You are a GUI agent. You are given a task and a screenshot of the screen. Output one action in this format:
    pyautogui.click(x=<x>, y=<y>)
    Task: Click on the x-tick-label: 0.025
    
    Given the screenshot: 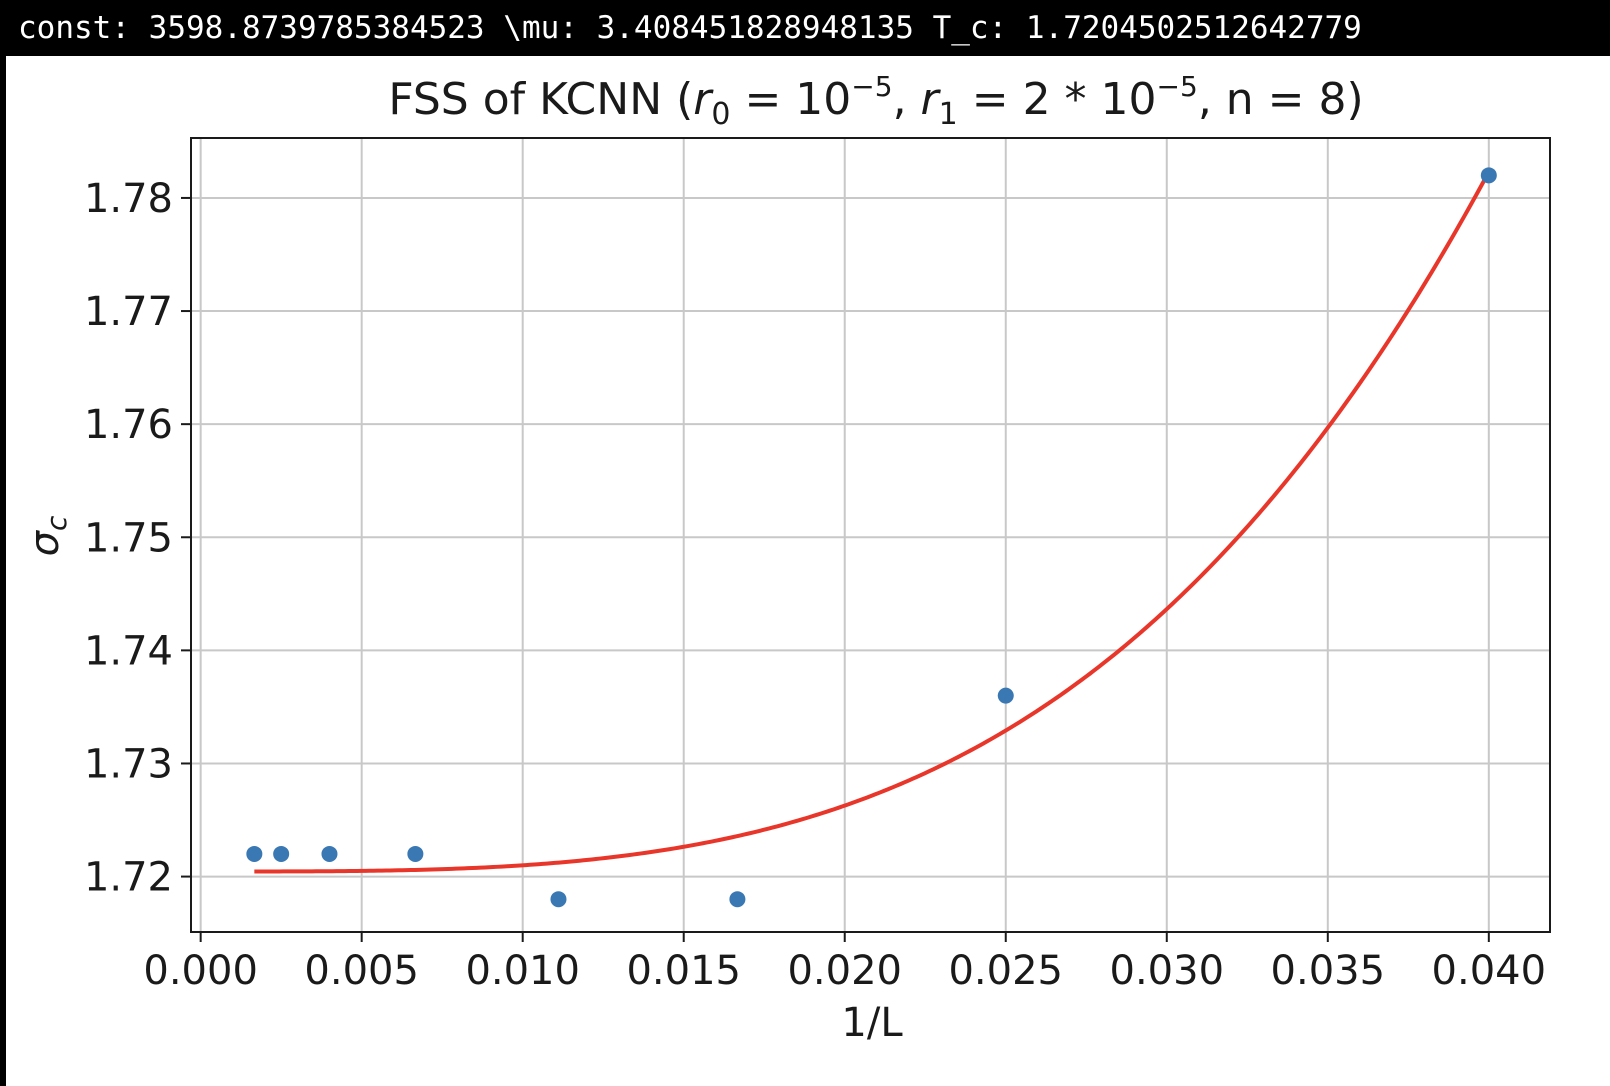 What is the action you would take?
    pyautogui.click(x=1005, y=971)
    